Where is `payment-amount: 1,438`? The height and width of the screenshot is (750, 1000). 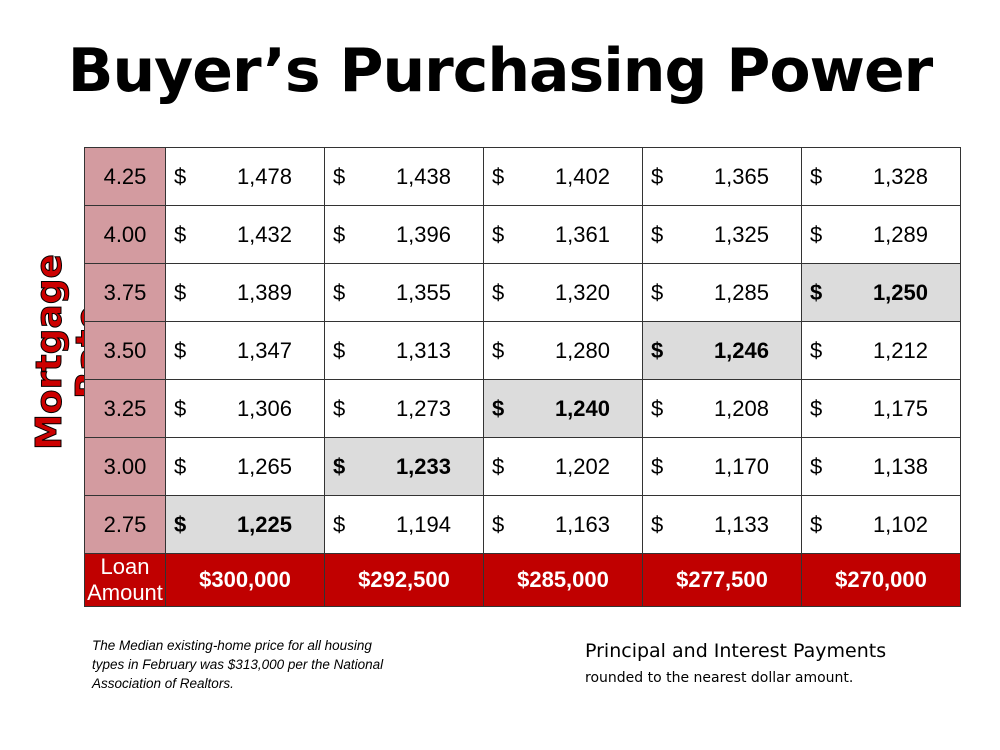
payment-amount: 1,438 is located at coordinates (423, 176).